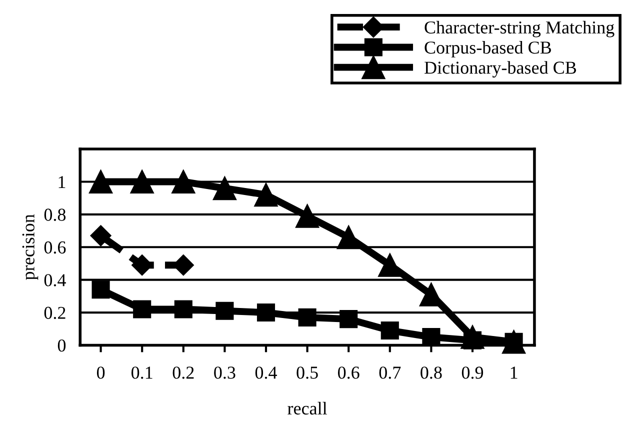  Describe the element at coordinates (100, 372) in the screenshot. I see `x-tick-label: 0` at that location.